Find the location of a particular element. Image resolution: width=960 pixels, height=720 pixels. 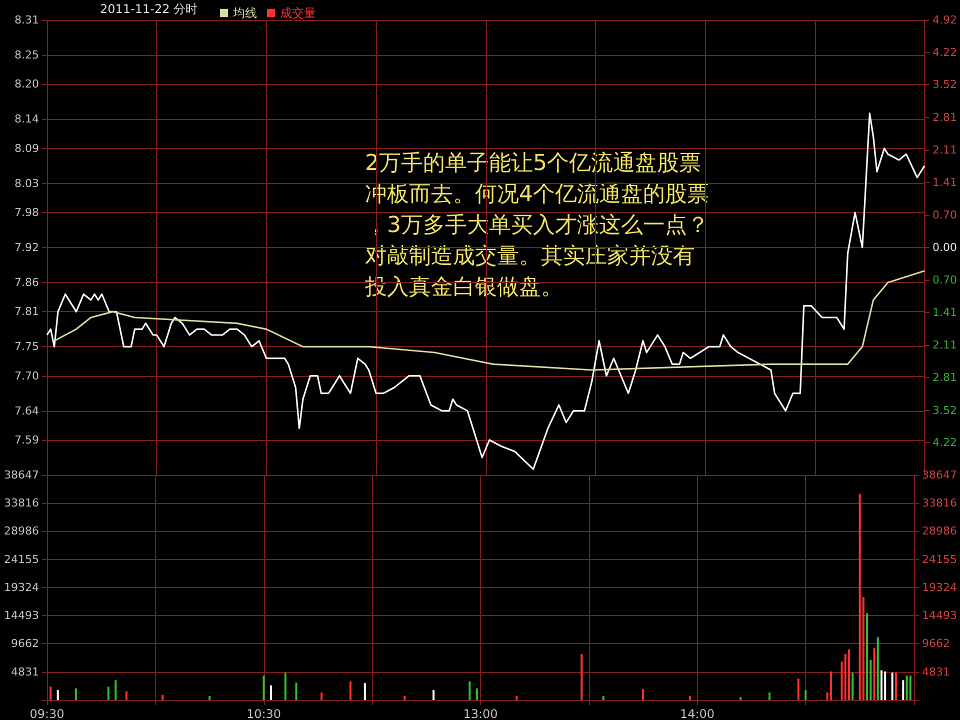

chart-title: 2011-11-22 分时 is located at coordinates (149, 9).